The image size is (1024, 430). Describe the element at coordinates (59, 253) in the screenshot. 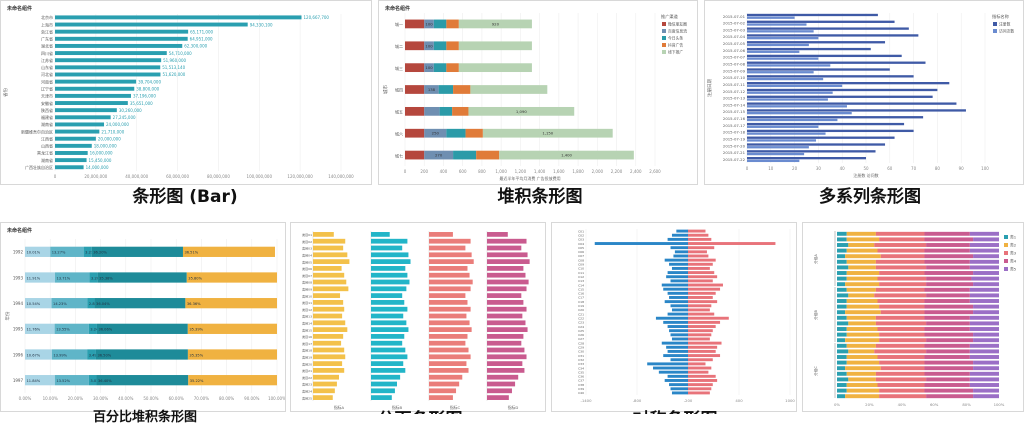

I see `data-label: 13.27%` at that location.